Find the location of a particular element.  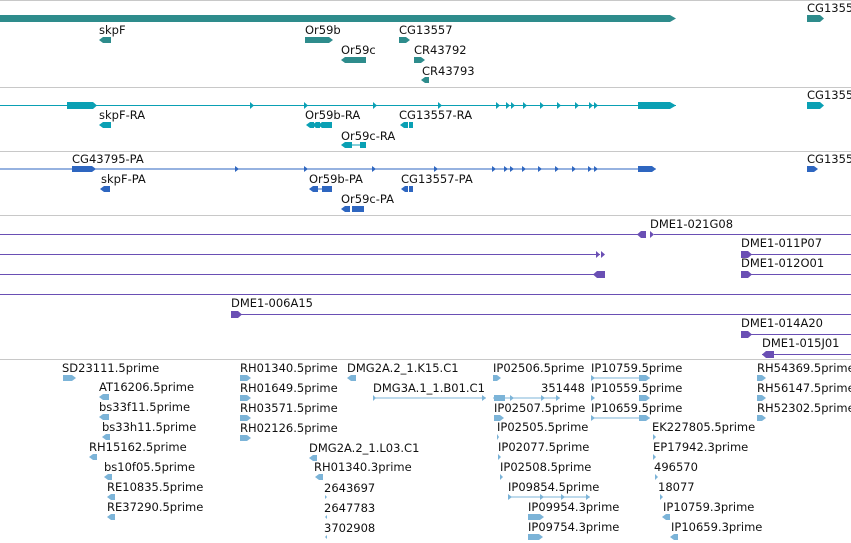

est-label: IP02508.5prime is located at coordinates (545, 467).